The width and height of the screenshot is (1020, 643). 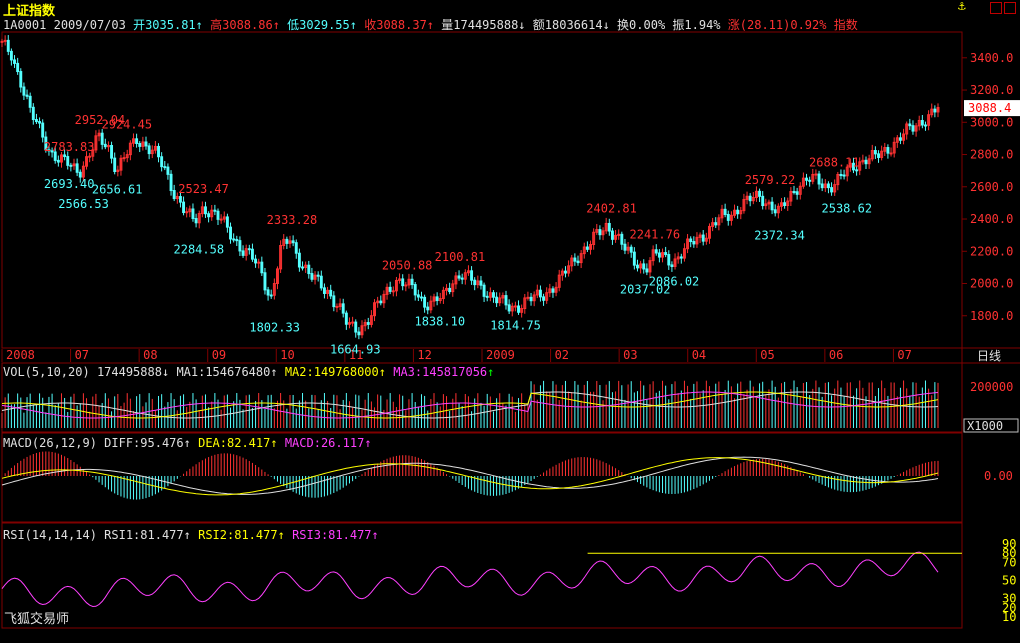 I want to click on macd-macd: MACD:26.117, so click(x=324, y=443).